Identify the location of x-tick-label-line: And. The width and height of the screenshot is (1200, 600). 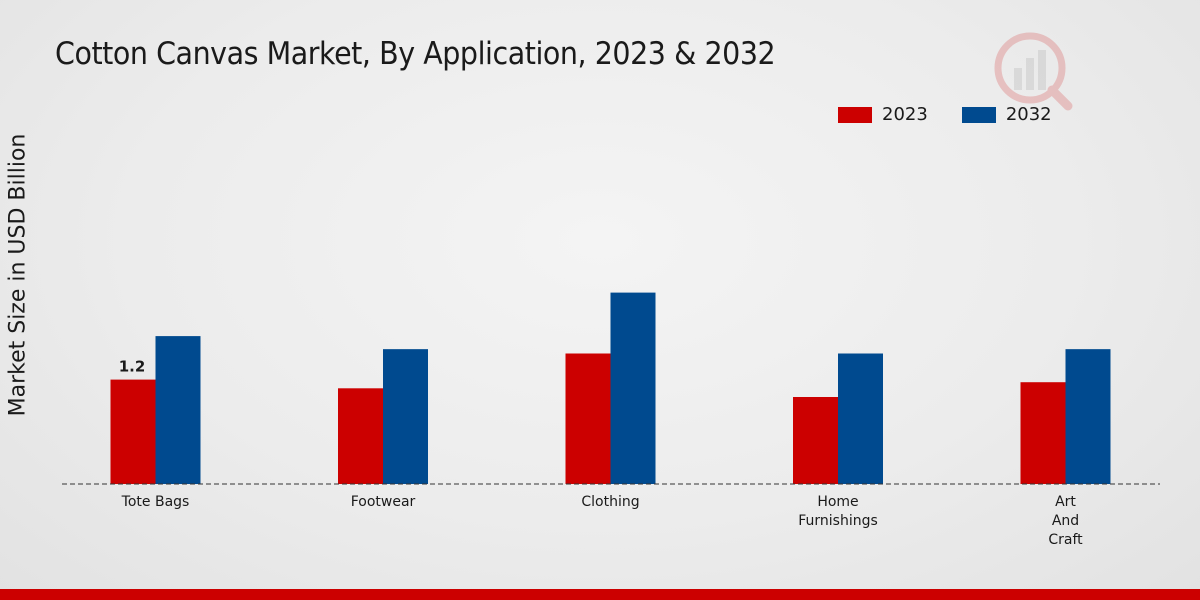
(1065, 521).